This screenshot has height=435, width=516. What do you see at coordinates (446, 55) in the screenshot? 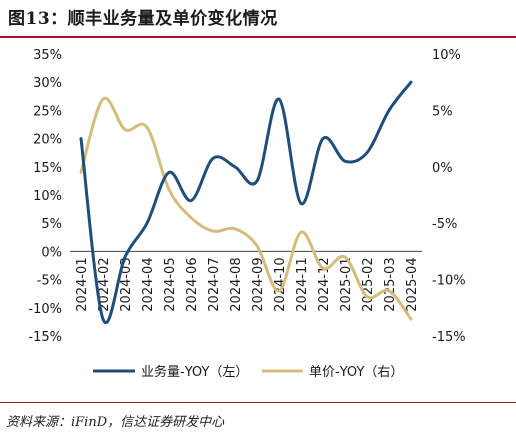
I see `right-tick-label: 10%` at bounding box center [446, 55].